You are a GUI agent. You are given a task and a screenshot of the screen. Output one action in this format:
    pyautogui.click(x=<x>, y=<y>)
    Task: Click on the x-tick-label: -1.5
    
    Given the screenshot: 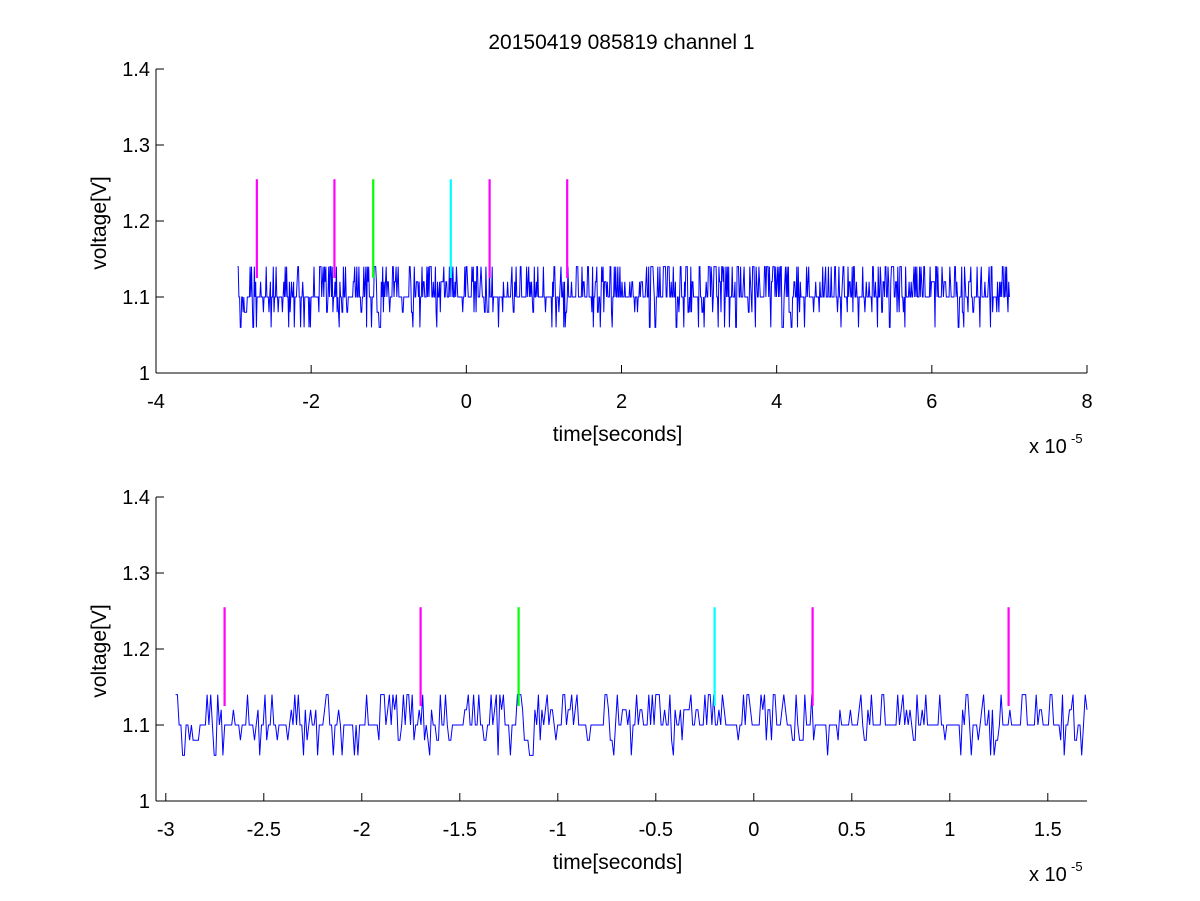 What is the action you would take?
    pyautogui.click(x=460, y=830)
    